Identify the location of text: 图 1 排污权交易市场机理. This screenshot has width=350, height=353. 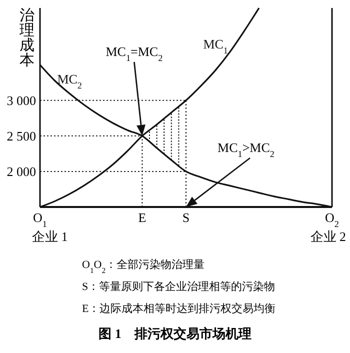
(175, 333).